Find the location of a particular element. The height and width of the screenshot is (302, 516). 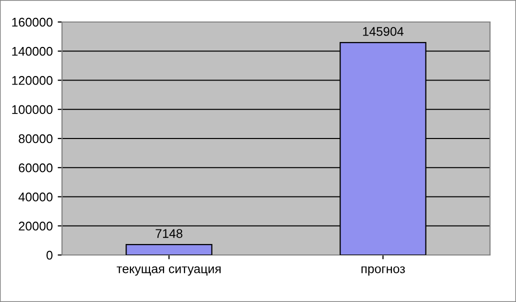

x-tick-label: текущая ситуация is located at coordinates (168, 271).